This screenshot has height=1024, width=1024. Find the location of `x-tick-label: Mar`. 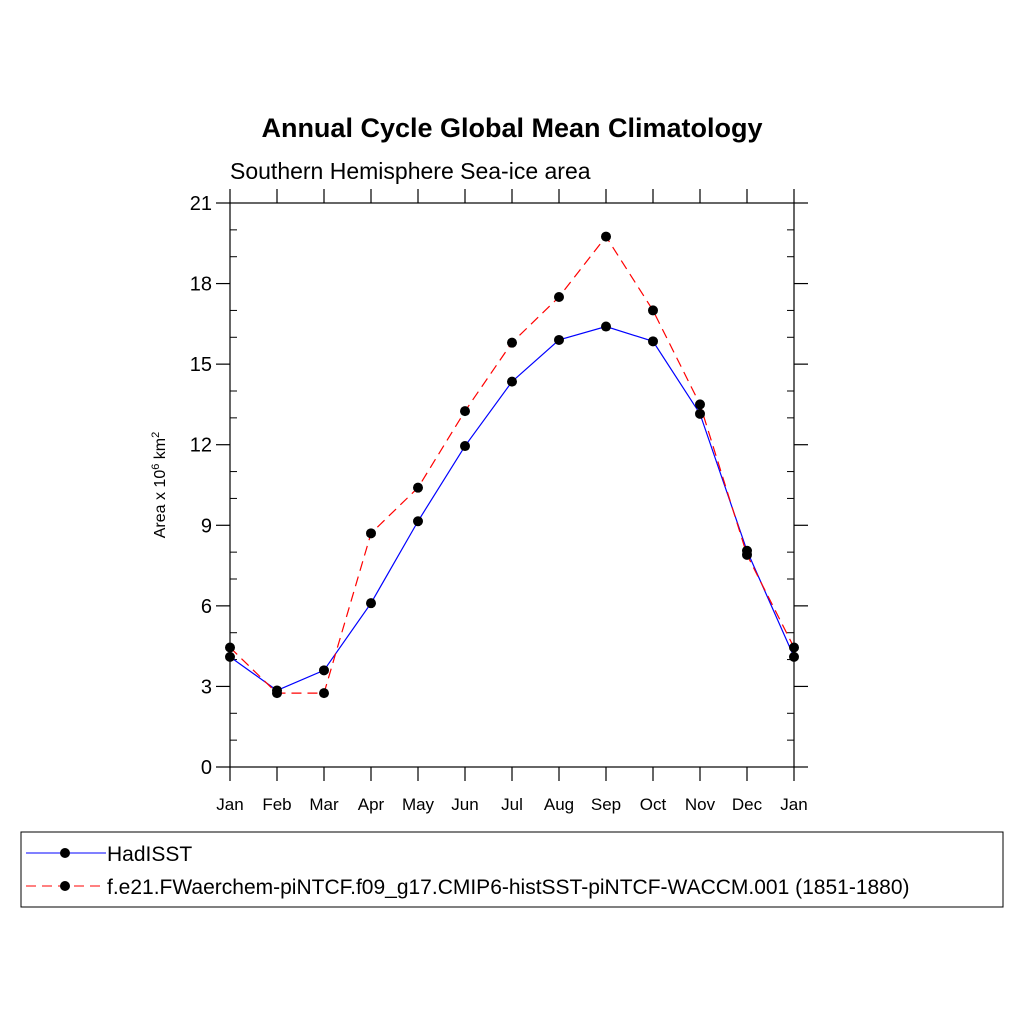

x-tick-label: Mar is located at coordinates (324, 804).